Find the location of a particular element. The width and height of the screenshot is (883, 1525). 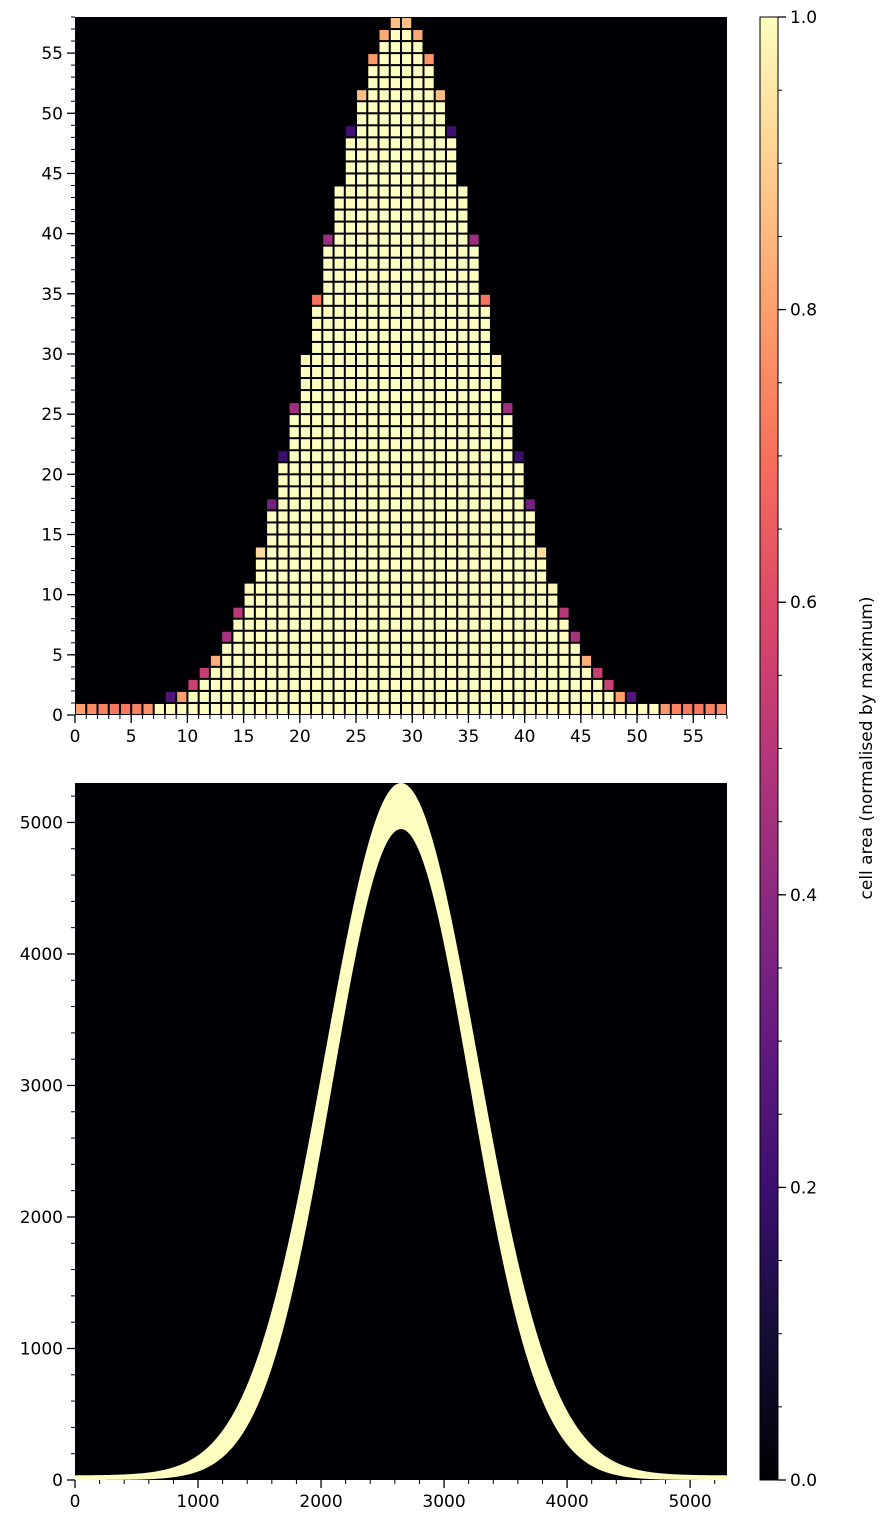

y-tick-label: 0 is located at coordinates (57, 716).